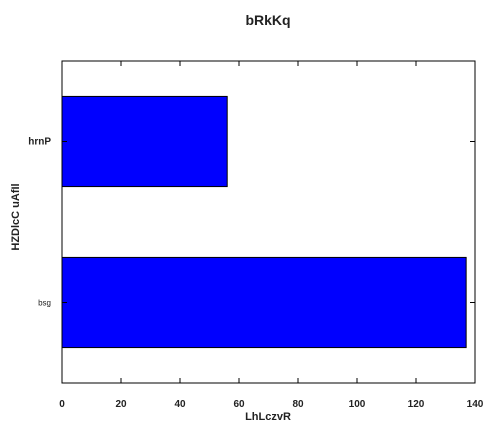  I want to click on x-tick-label: 140, so click(475, 404).